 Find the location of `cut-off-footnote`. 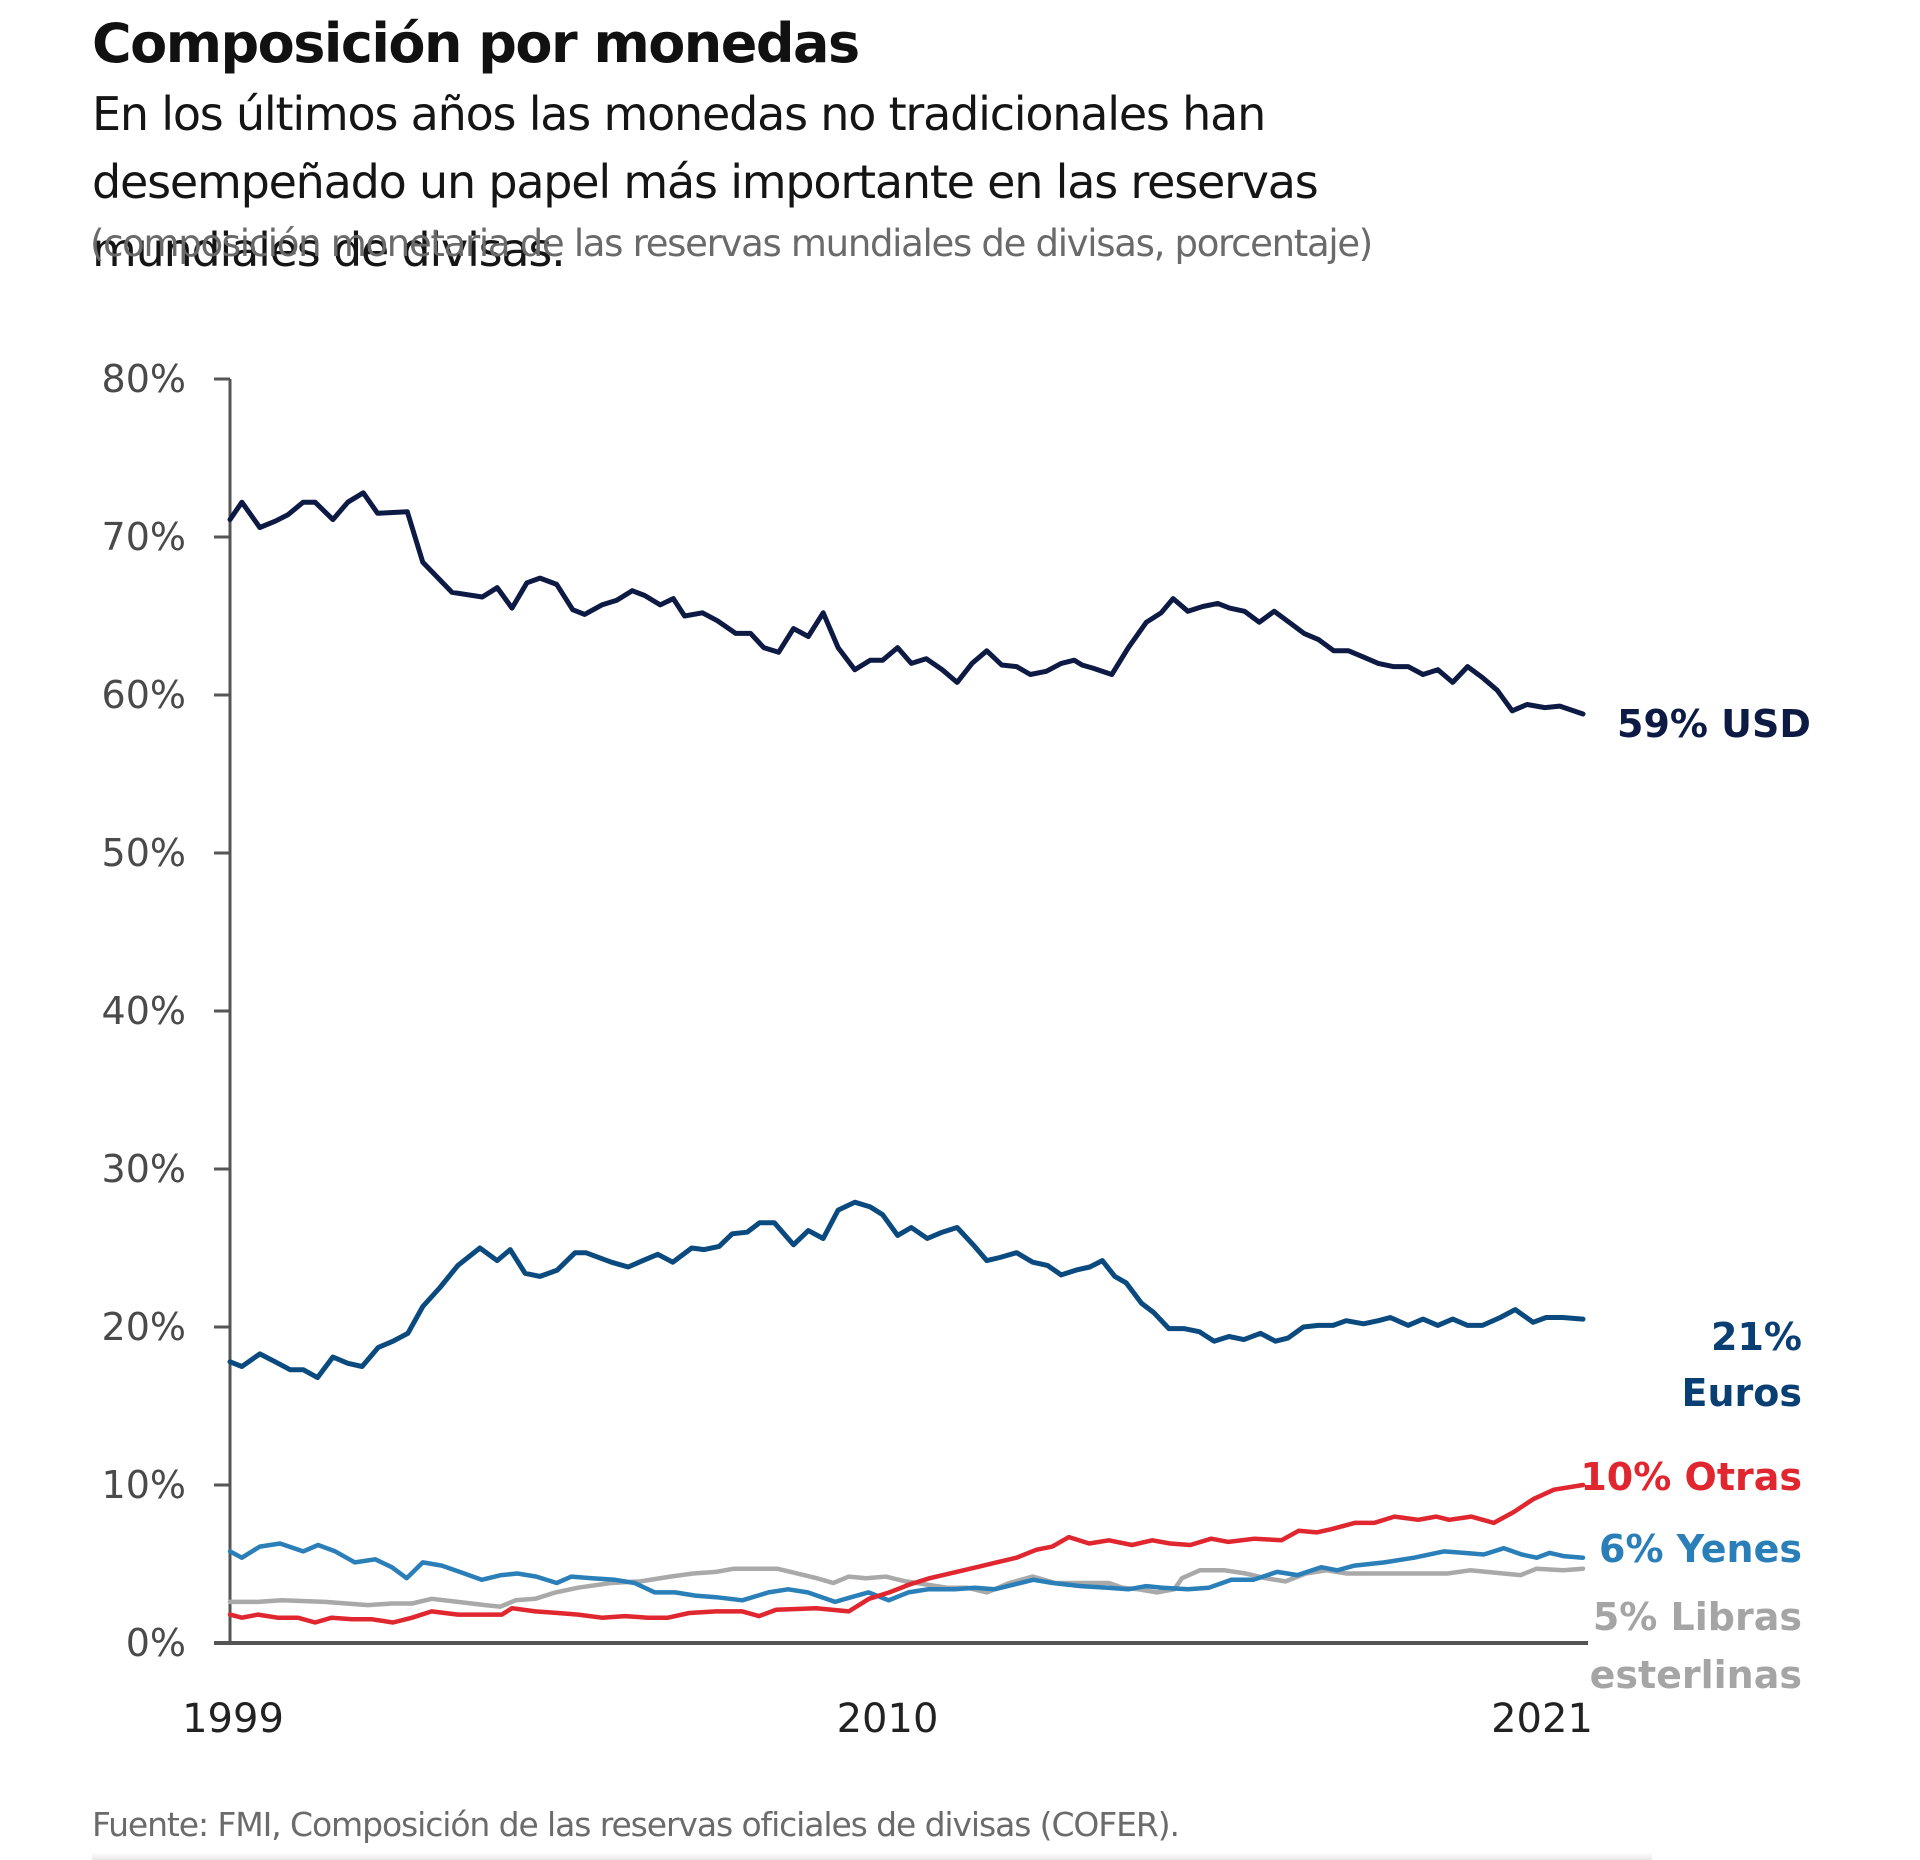

cut-off-footnote is located at coordinates (872, 1856).